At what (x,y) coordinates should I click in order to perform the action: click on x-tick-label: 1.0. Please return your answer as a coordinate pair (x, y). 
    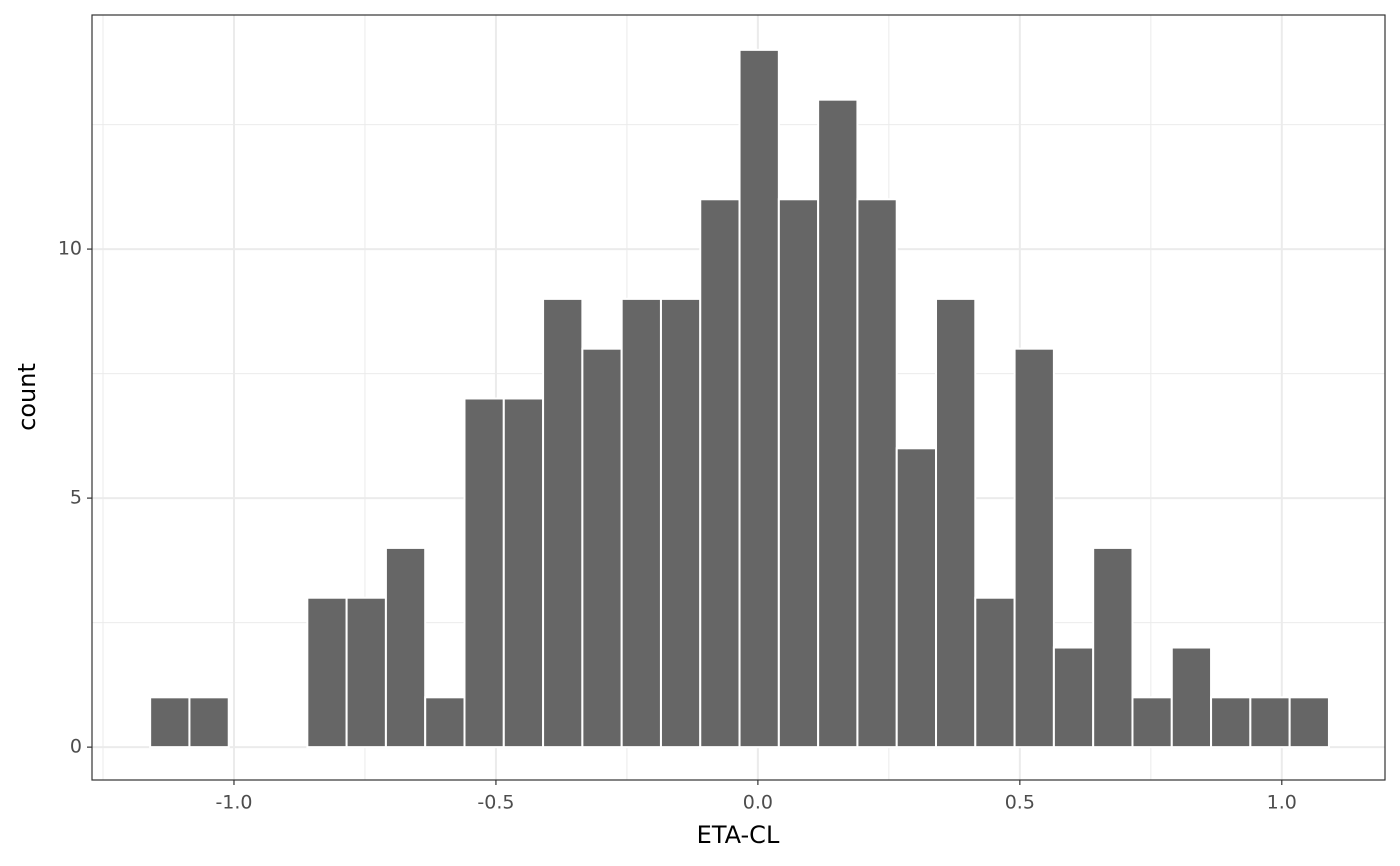
    Looking at the image, I should click on (1282, 803).